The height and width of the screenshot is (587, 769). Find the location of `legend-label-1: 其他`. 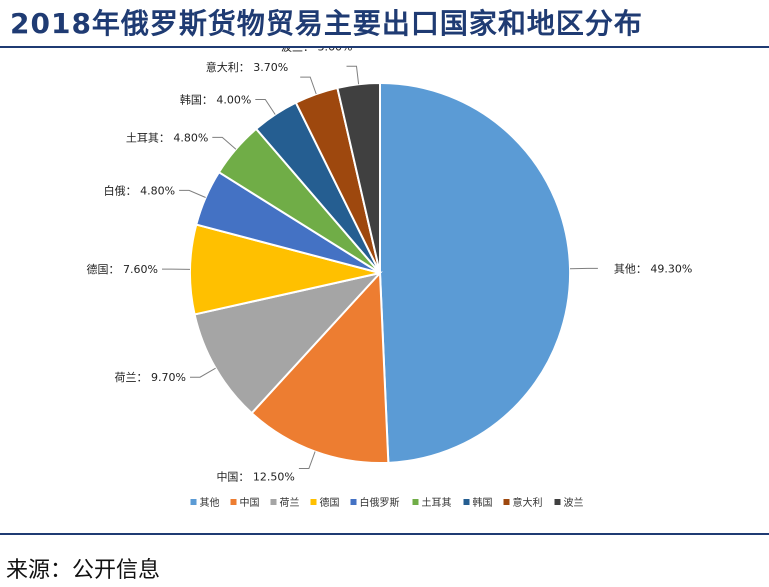

legend-label-1: 其他 is located at coordinates (210, 502).